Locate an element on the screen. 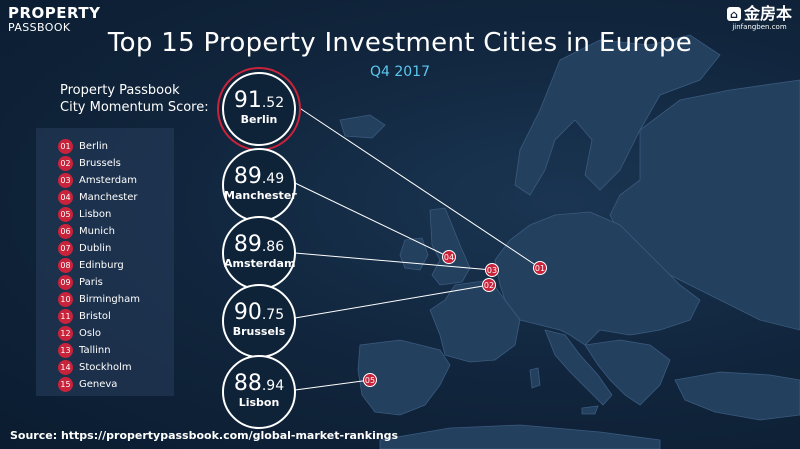 The width and height of the screenshot is (800, 449). score-decimal: .49 is located at coordinates (273, 179).